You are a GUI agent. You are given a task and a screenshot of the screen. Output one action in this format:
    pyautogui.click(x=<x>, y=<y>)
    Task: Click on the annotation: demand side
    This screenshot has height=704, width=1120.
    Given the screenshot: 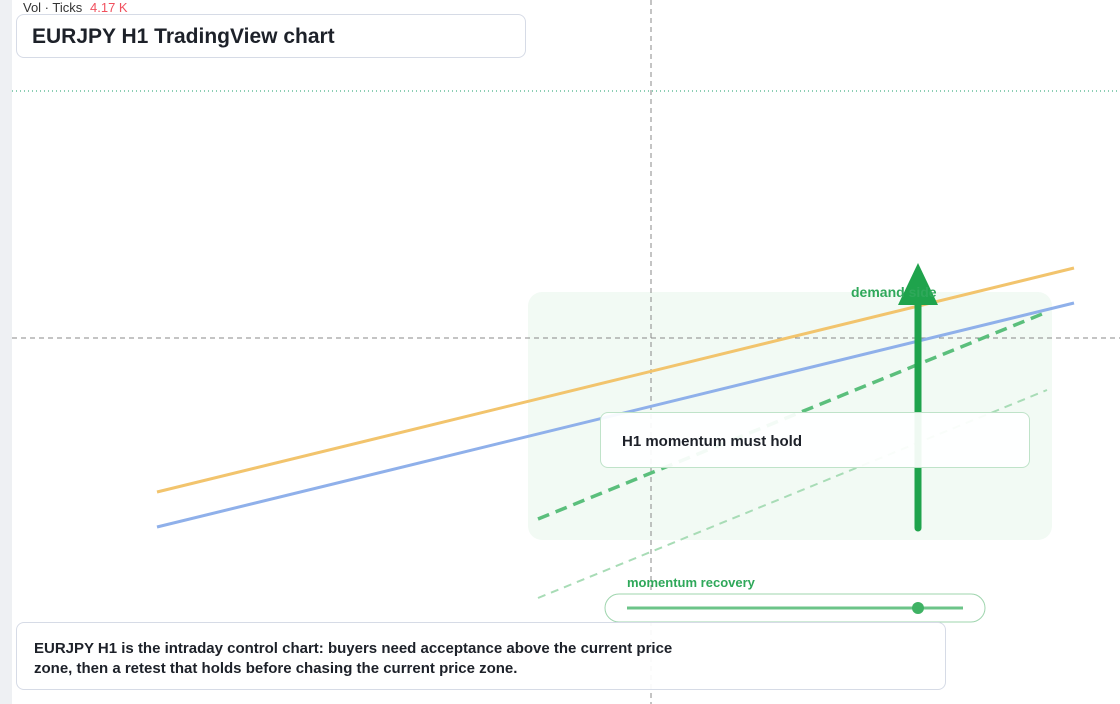 What is the action you would take?
    pyautogui.click(x=894, y=292)
    